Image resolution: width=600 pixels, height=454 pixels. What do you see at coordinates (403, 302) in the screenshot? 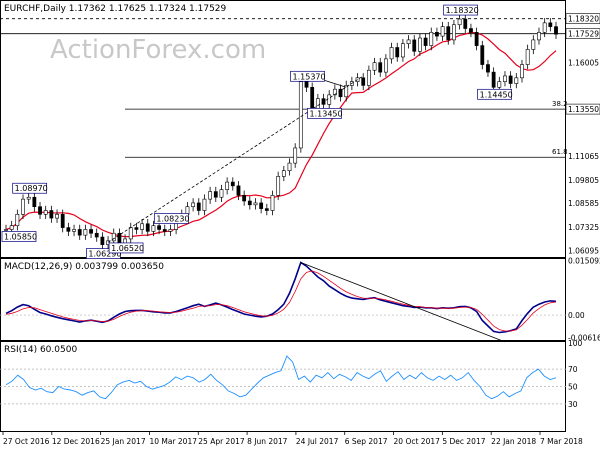
I see `macd-trendline` at bounding box center [403, 302].